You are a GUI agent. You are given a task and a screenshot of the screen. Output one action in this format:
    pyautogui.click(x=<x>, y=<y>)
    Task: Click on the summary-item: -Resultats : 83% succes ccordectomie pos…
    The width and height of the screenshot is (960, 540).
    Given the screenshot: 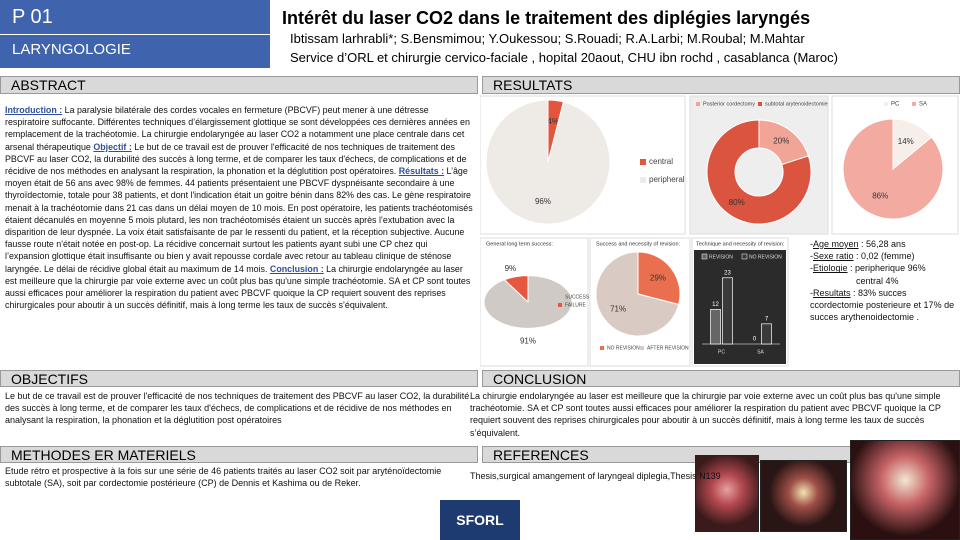 What is the action you would take?
    pyautogui.click(x=883, y=305)
    